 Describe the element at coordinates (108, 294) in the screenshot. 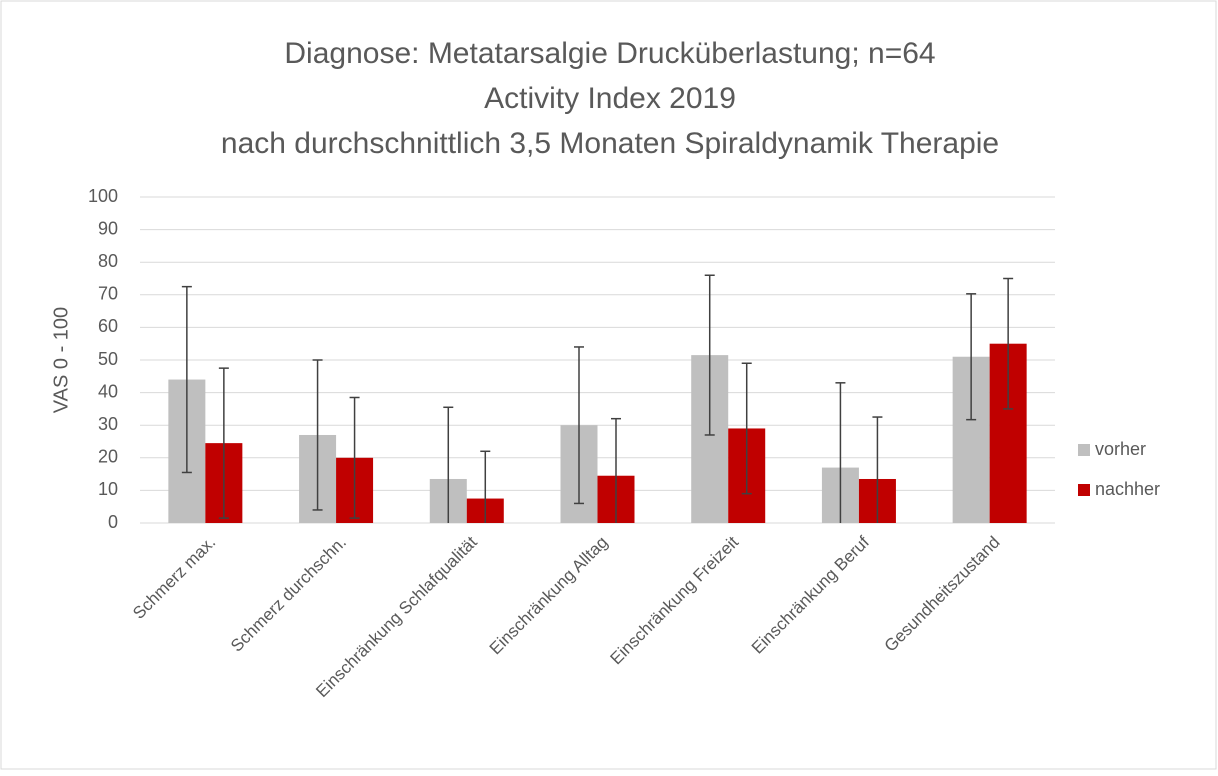

I see `y-tick-label: 70` at that location.